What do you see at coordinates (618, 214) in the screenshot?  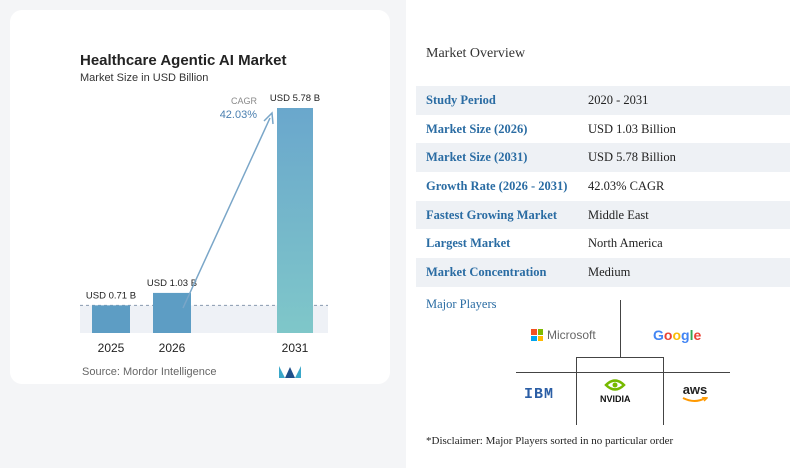 I see `overview-value: Middle East` at bounding box center [618, 214].